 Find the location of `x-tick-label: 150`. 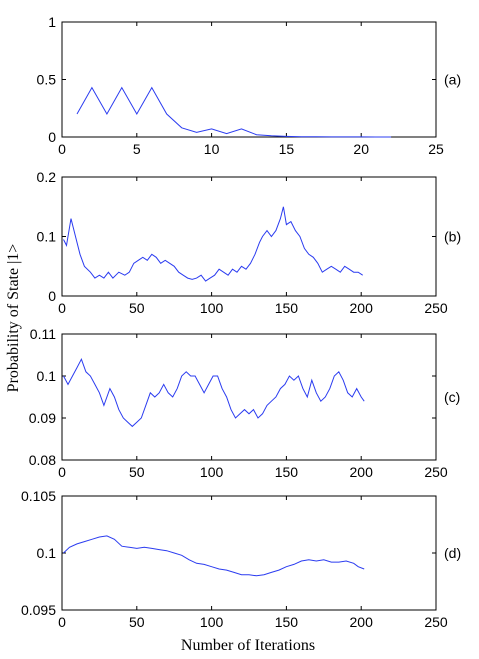

x-tick-label: 150 is located at coordinates (287, 472).